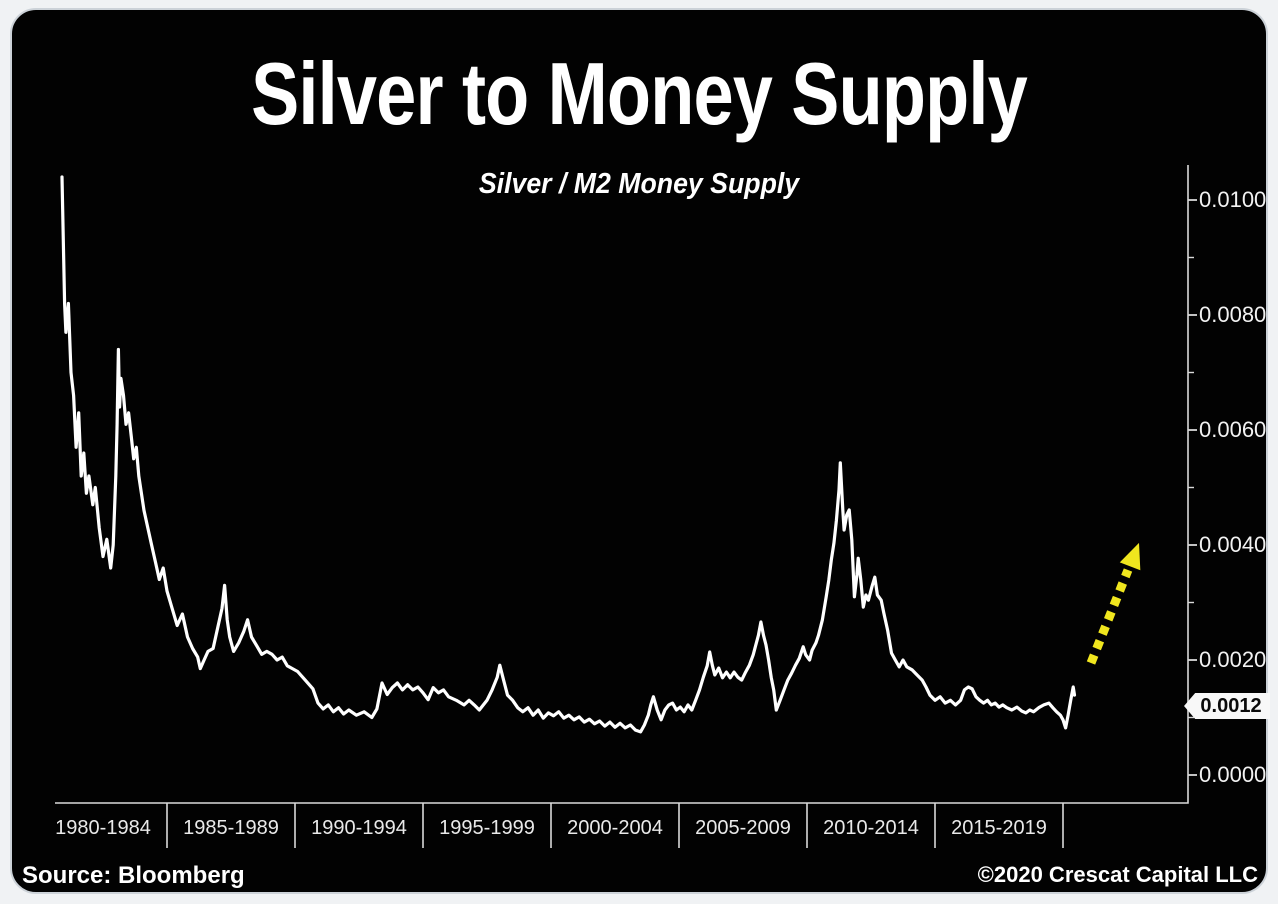 This screenshot has height=904, width=1278. I want to click on x-axis-period-label: 2005-2009, so click(743, 828).